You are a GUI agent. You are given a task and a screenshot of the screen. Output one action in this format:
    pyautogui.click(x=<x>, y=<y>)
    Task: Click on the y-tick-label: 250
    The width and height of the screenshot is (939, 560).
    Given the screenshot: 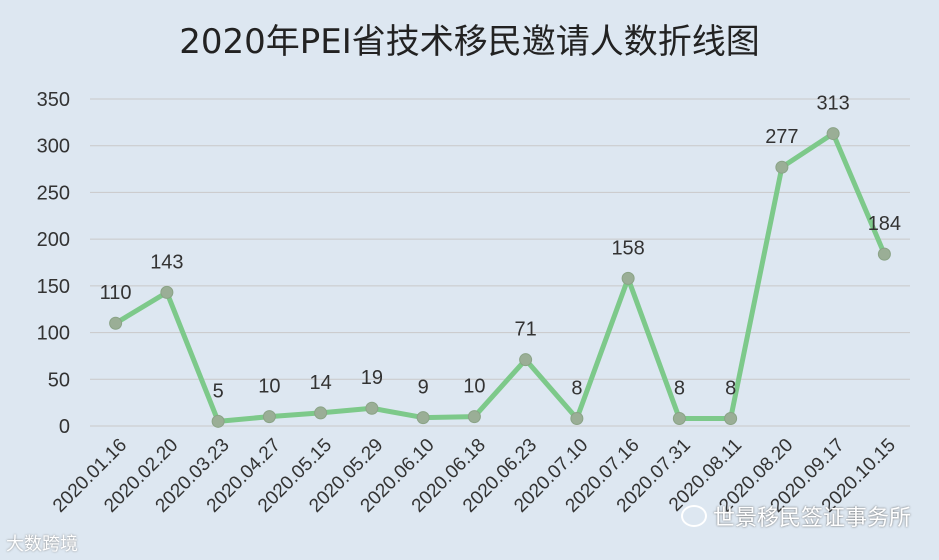 What is the action you would take?
    pyautogui.click(x=53, y=193)
    